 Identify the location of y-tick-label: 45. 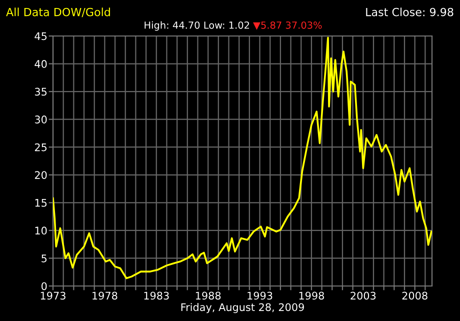
(40, 36).